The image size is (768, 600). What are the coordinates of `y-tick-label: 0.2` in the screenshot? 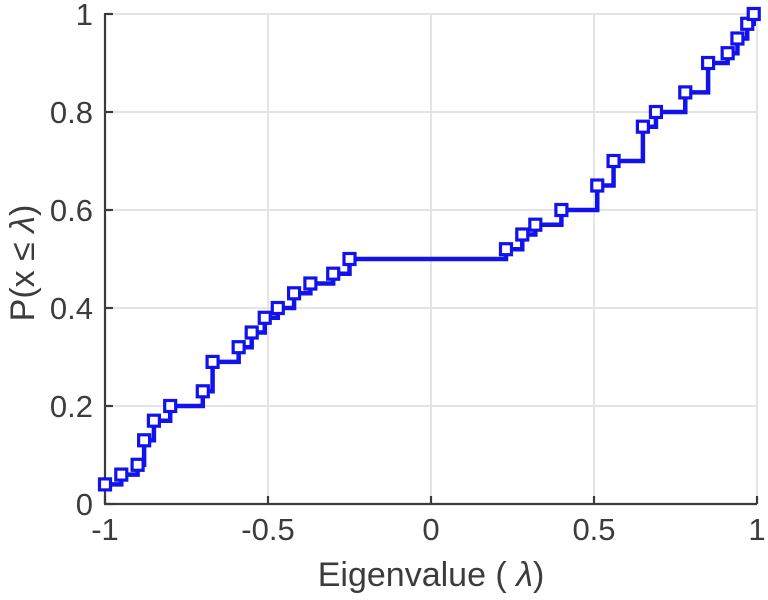 It's located at (71, 406).